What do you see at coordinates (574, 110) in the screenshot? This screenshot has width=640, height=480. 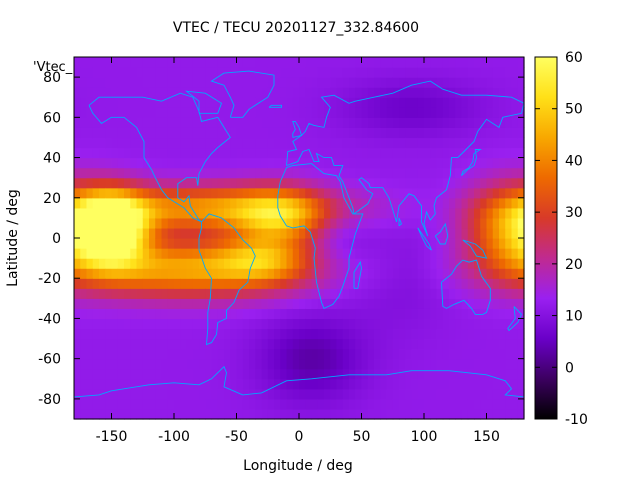 I see `colorbar-tick-label: 50` at bounding box center [574, 110].